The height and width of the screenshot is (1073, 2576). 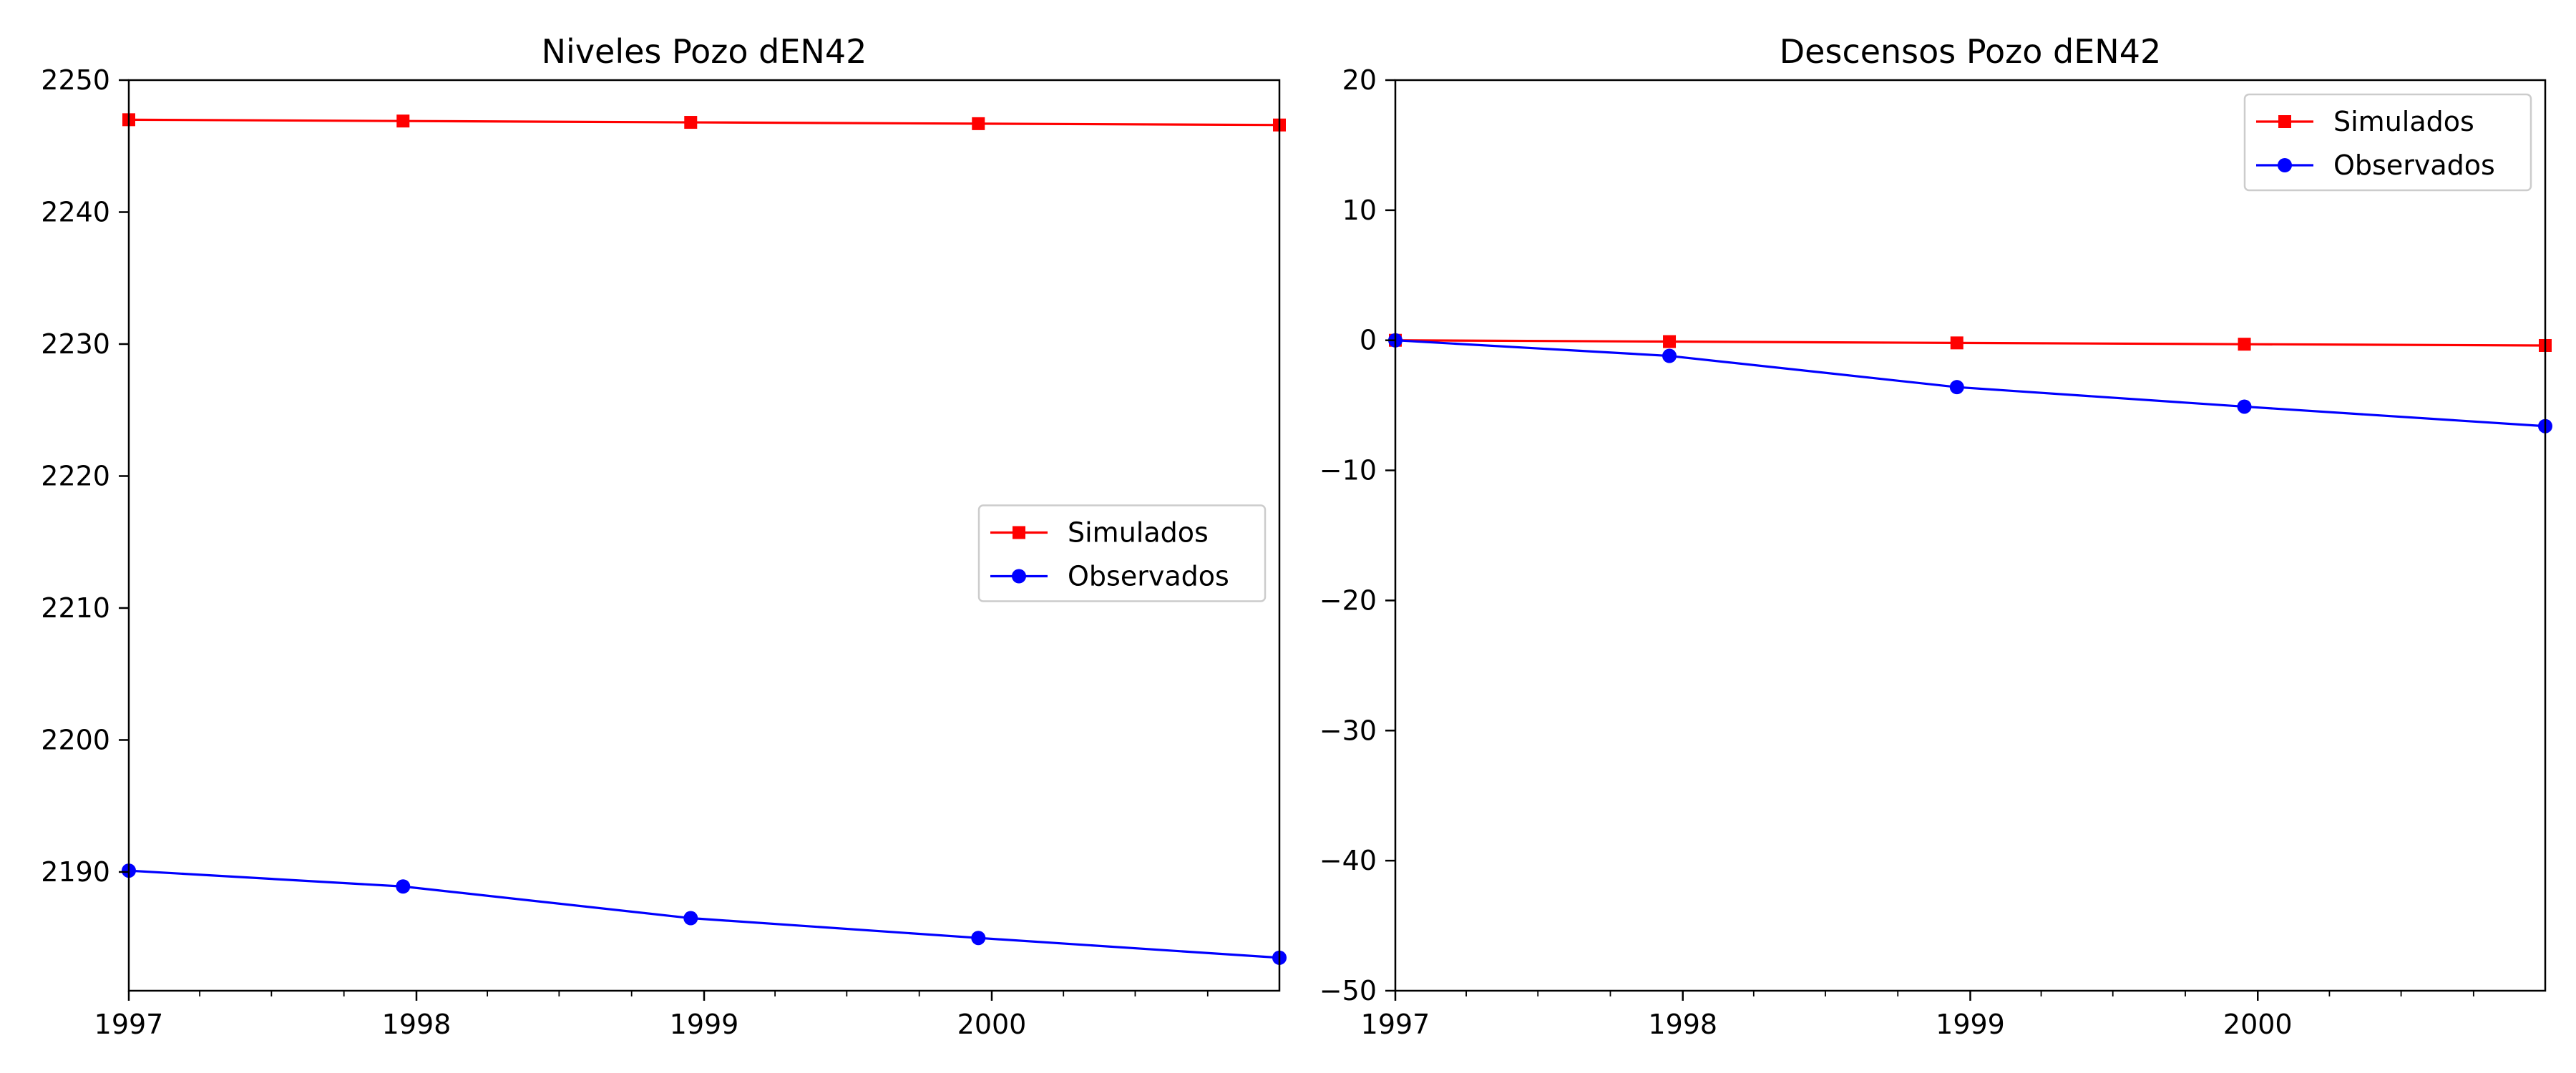 I want to click on y-tick-label: −10, so click(x=1348, y=470).